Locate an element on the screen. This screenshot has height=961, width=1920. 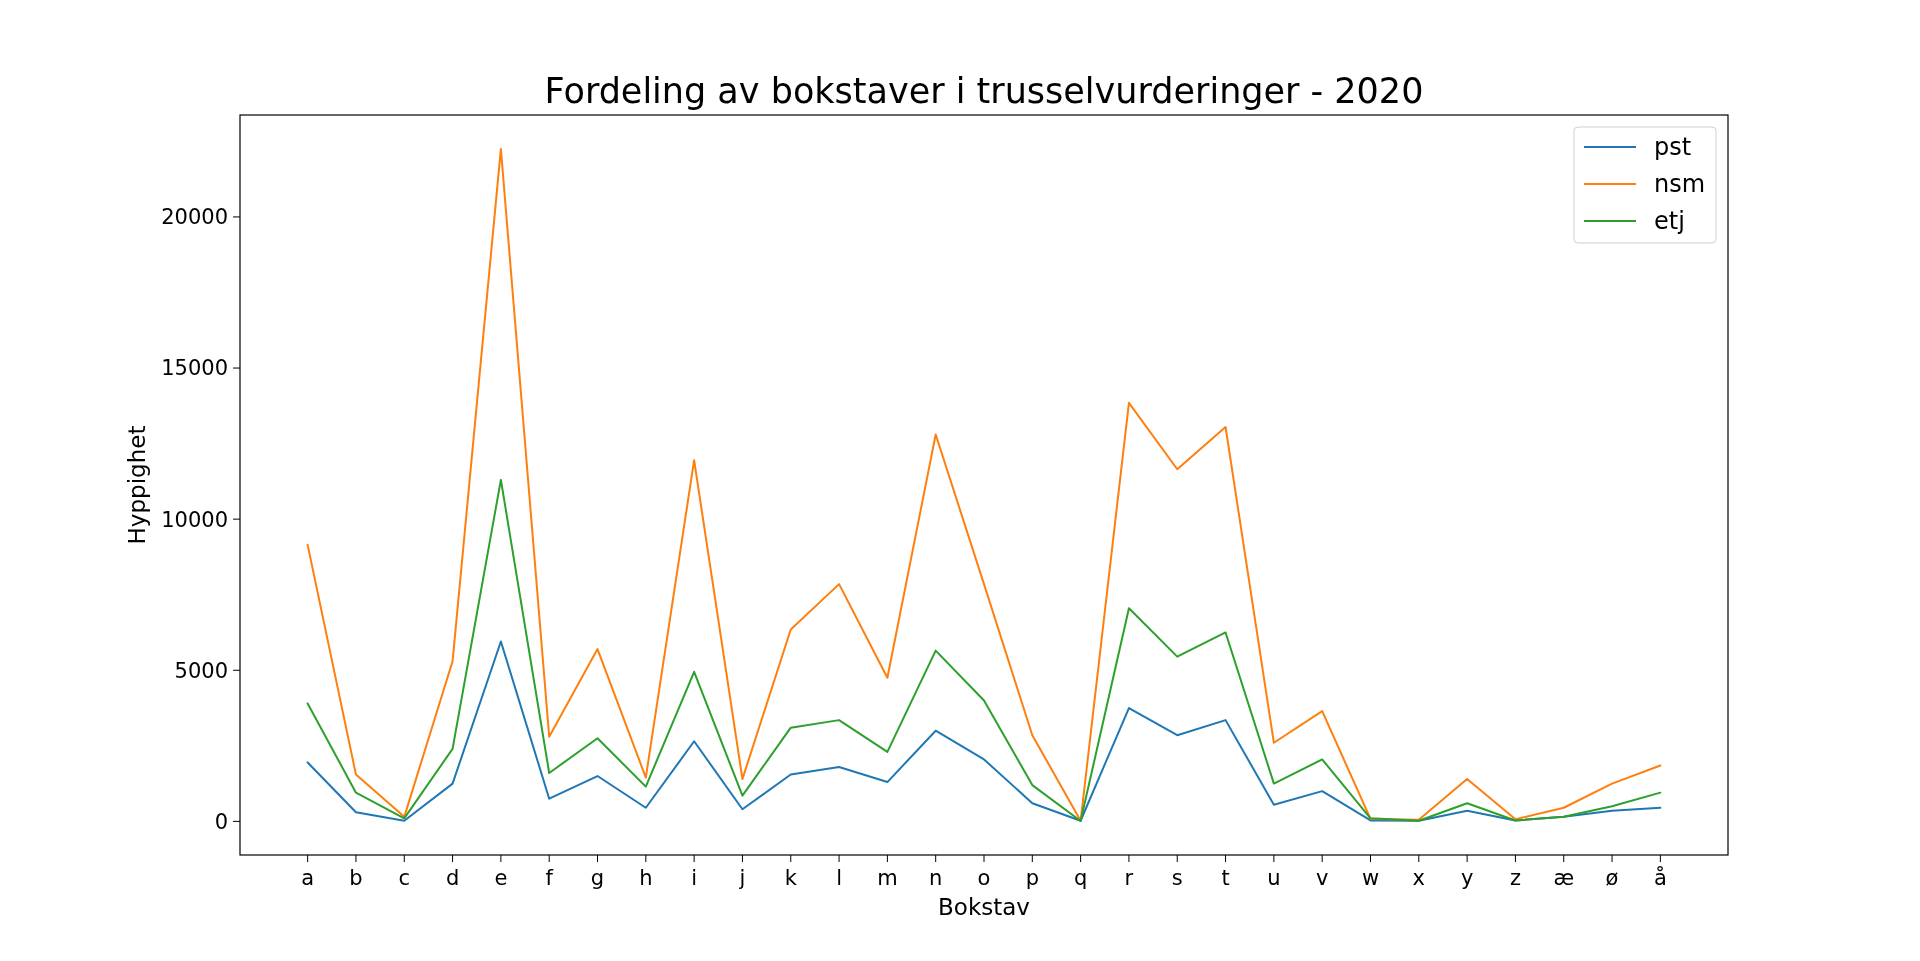
x-tick-label: s is located at coordinates (1177, 878).